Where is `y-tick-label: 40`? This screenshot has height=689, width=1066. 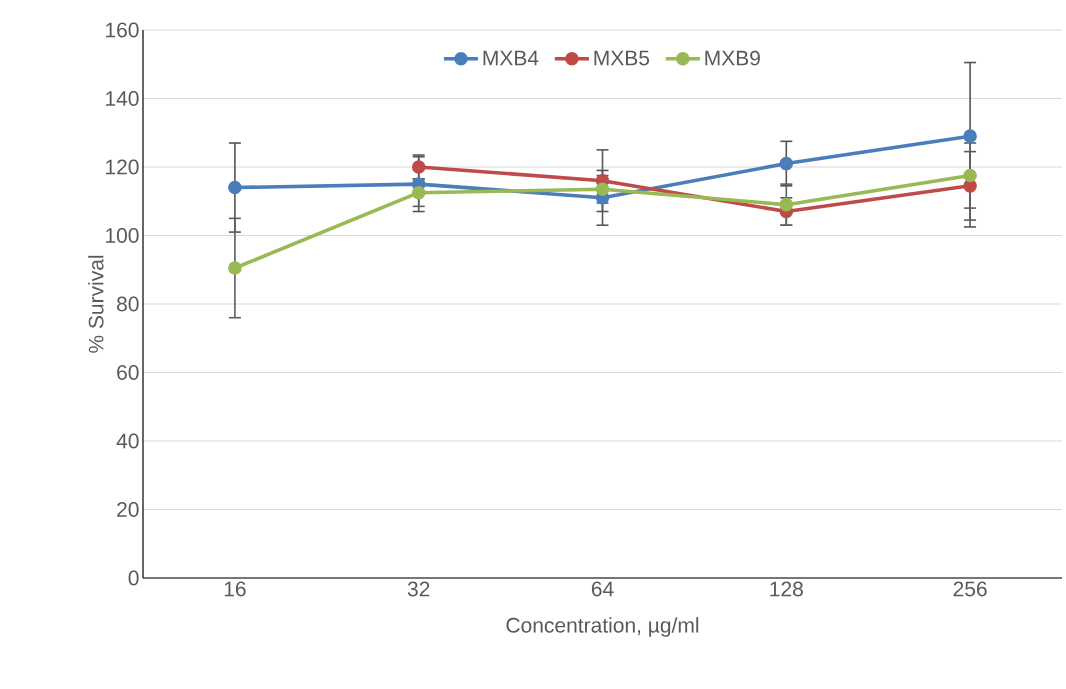
y-tick-label: 40 is located at coordinates (127, 441).